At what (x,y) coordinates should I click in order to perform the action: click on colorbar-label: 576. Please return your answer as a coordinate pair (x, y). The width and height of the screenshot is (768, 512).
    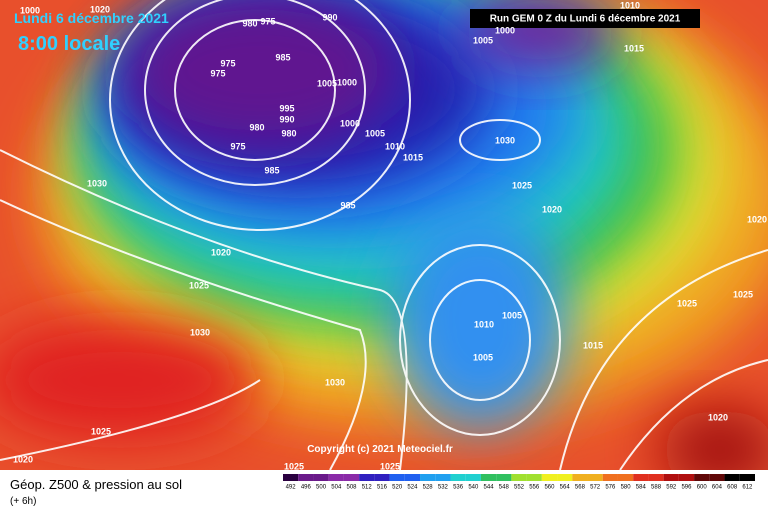
    Looking at the image, I should click on (610, 488).